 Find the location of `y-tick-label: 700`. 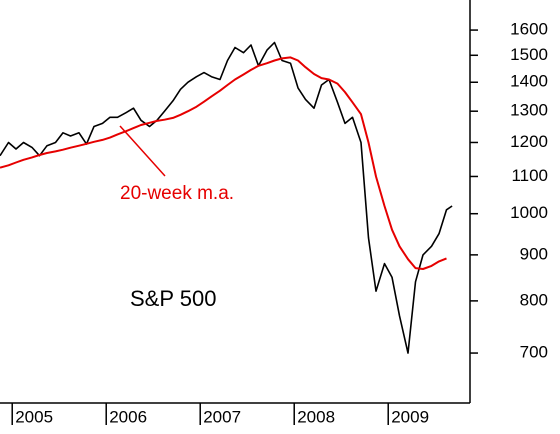

y-tick-label: 700 is located at coordinates (534, 352).